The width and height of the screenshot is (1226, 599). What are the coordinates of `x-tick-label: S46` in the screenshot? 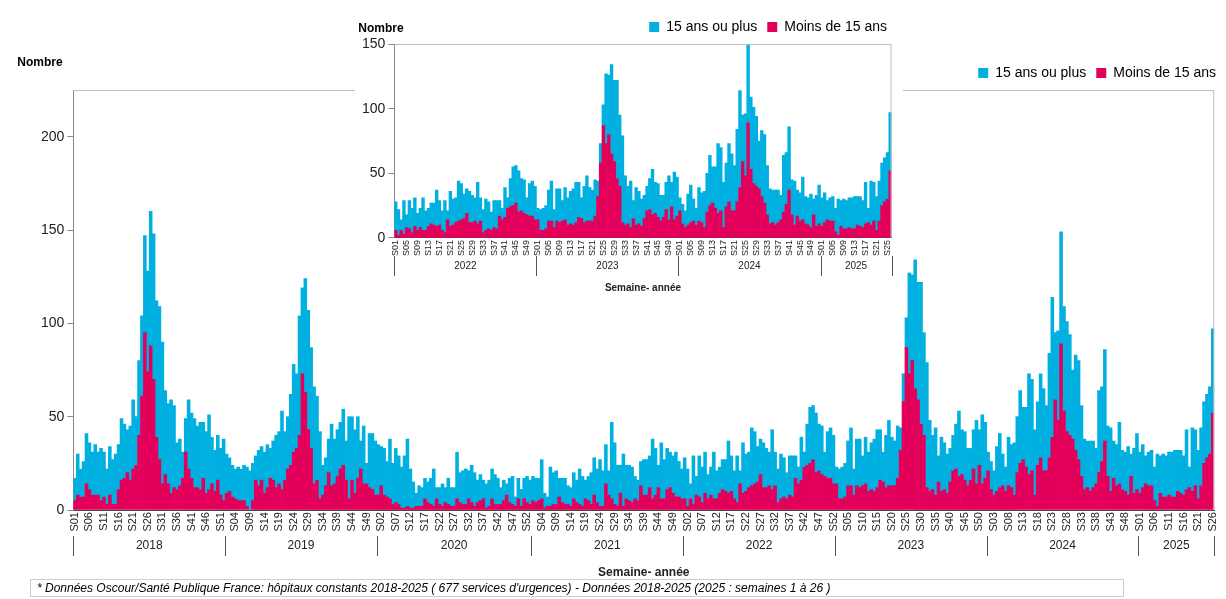 It's located at (205, 522).